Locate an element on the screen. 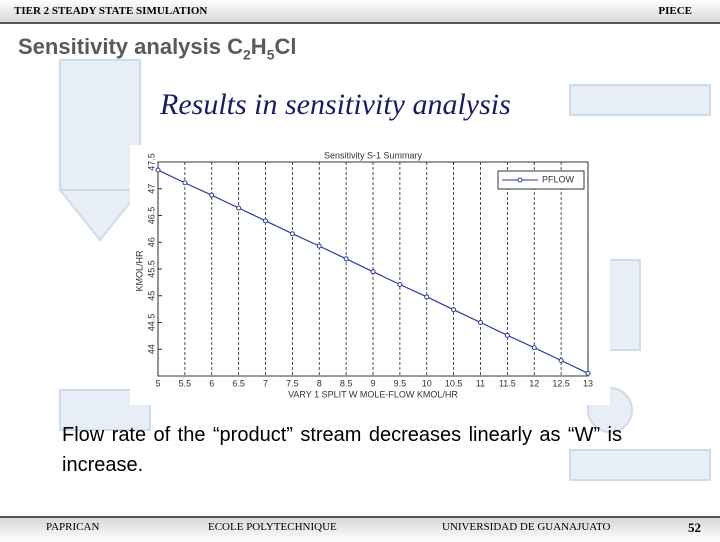 This screenshot has width=720, height=542. x-tick-label: 13 is located at coordinates (588, 383).